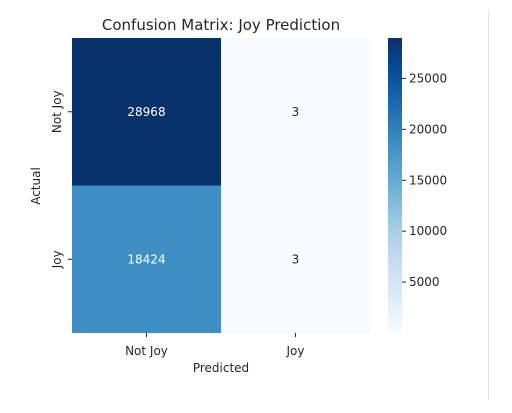 The width and height of the screenshot is (512, 413). I want to click on cell-actual-not-joy-pred-not-joy, so click(146, 112).